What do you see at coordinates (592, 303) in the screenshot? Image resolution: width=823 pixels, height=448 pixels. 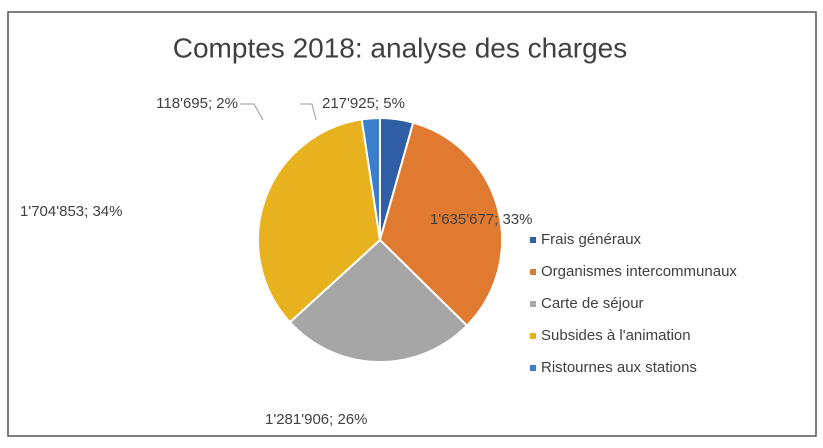 I see `legend-label: Carte de séjour` at bounding box center [592, 303].